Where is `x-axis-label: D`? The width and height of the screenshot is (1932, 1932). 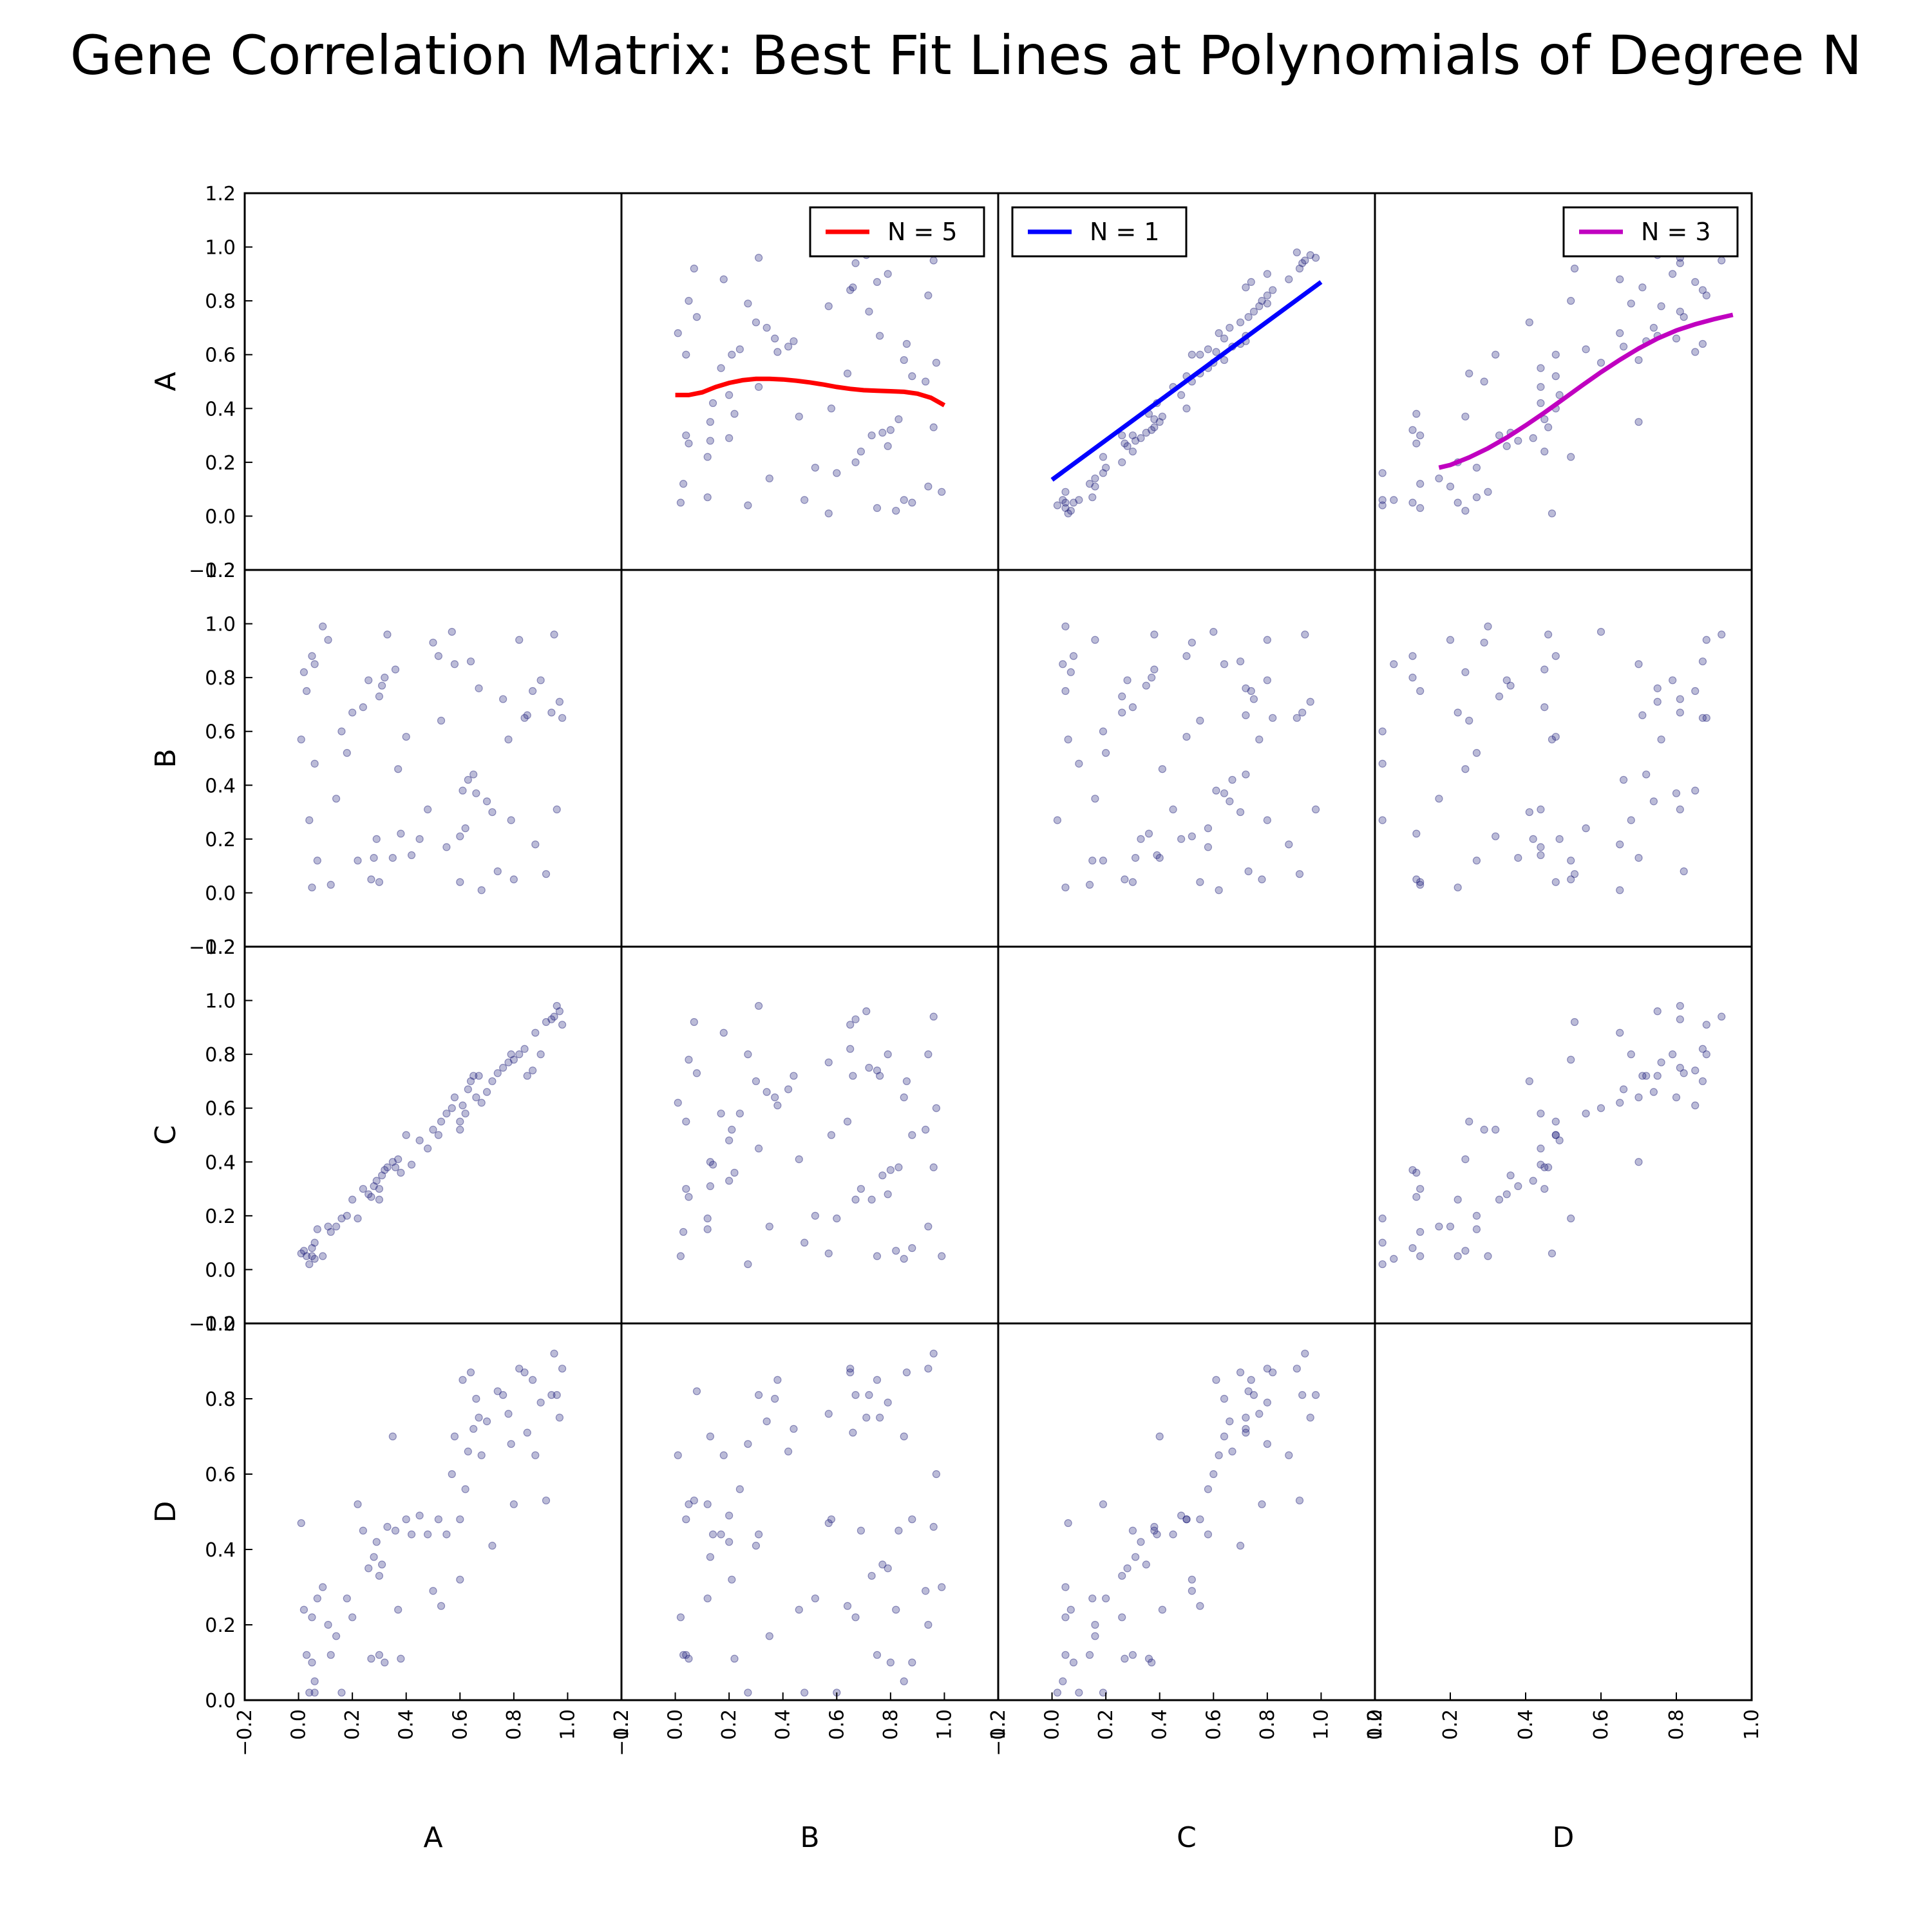
x-axis-label: D is located at coordinates (1564, 1837).